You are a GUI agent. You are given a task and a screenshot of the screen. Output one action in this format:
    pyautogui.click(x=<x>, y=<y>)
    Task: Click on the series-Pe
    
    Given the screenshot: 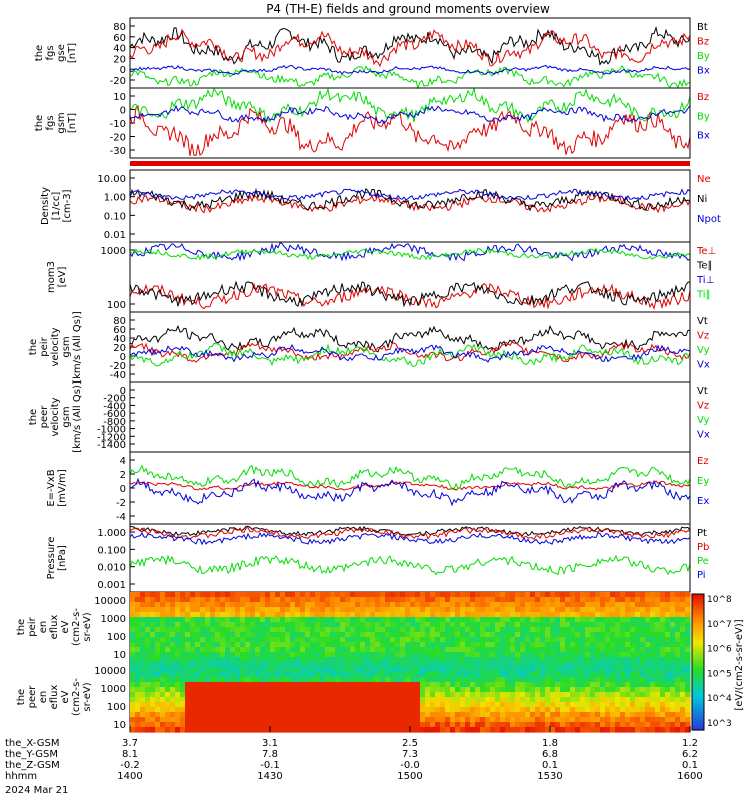 What is the action you would take?
    pyautogui.click(x=410, y=565)
    